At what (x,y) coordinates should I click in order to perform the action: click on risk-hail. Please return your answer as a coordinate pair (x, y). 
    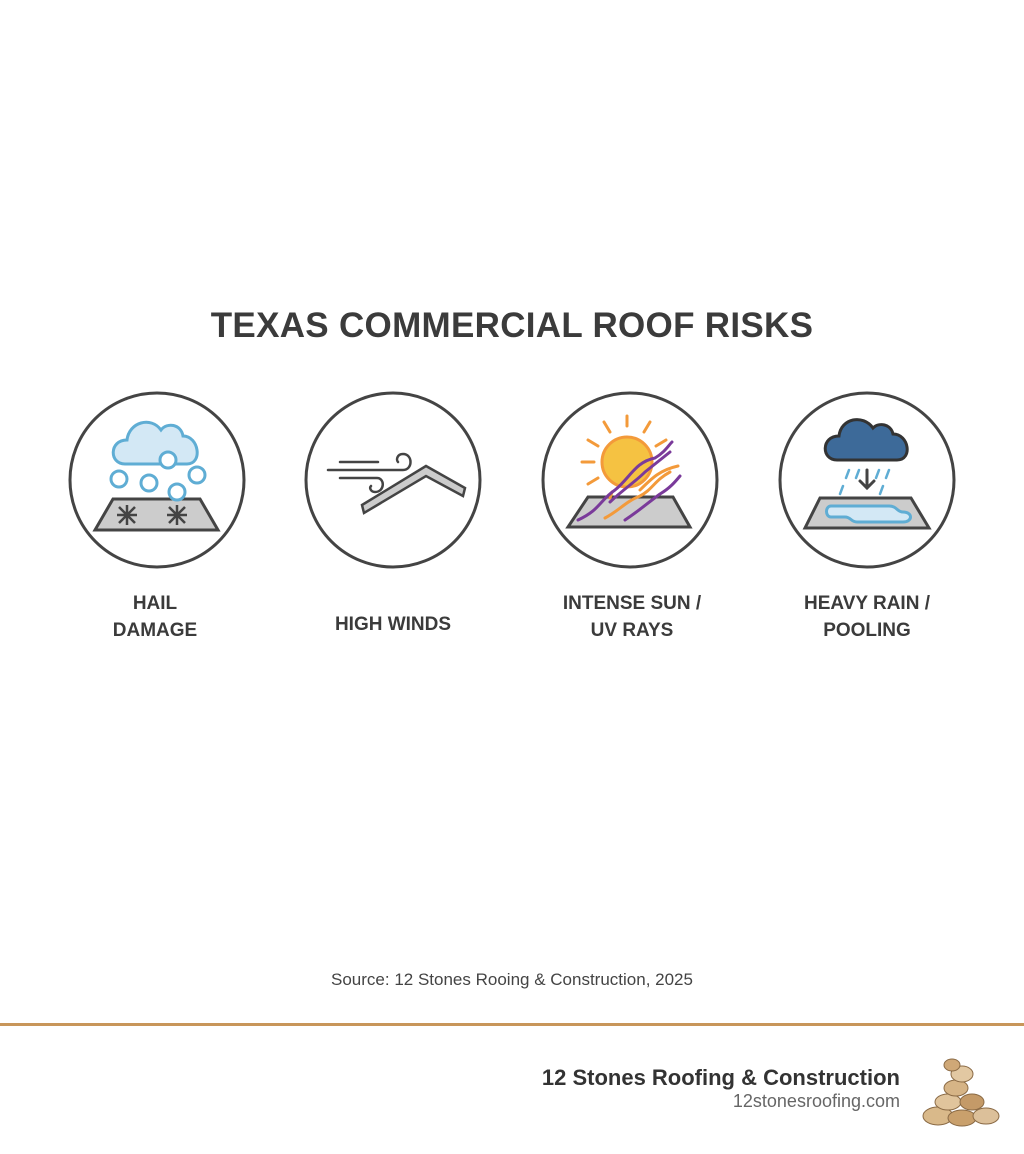
    Looking at the image, I should click on (157, 480).